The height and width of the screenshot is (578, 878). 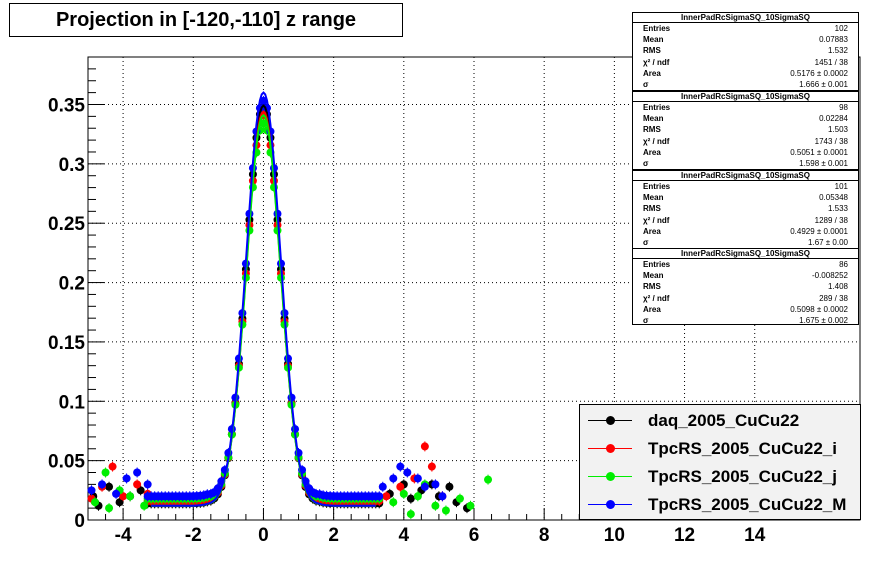 I want to click on stats-row: RMS 1.408, so click(x=745, y=286).